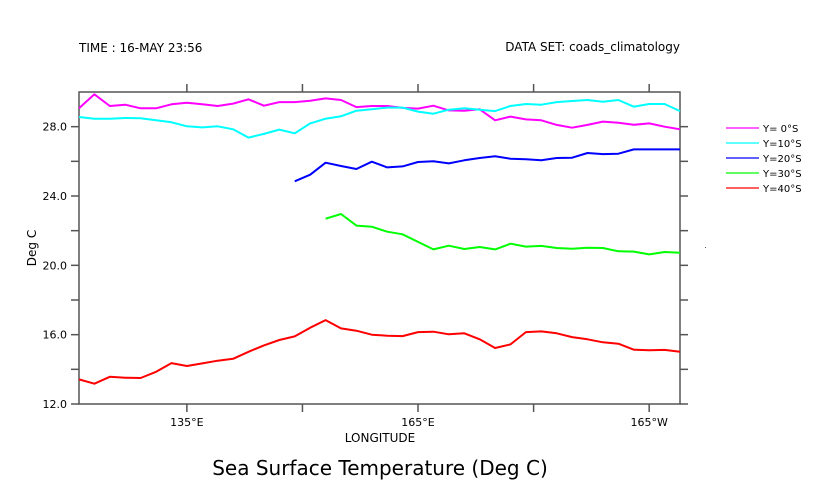 This screenshot has width=830, height=498. What do you see at coordinates (417, 422) in the screenshot?
I see `x-tick-label: 165°E` at bounding box center [417, 422].